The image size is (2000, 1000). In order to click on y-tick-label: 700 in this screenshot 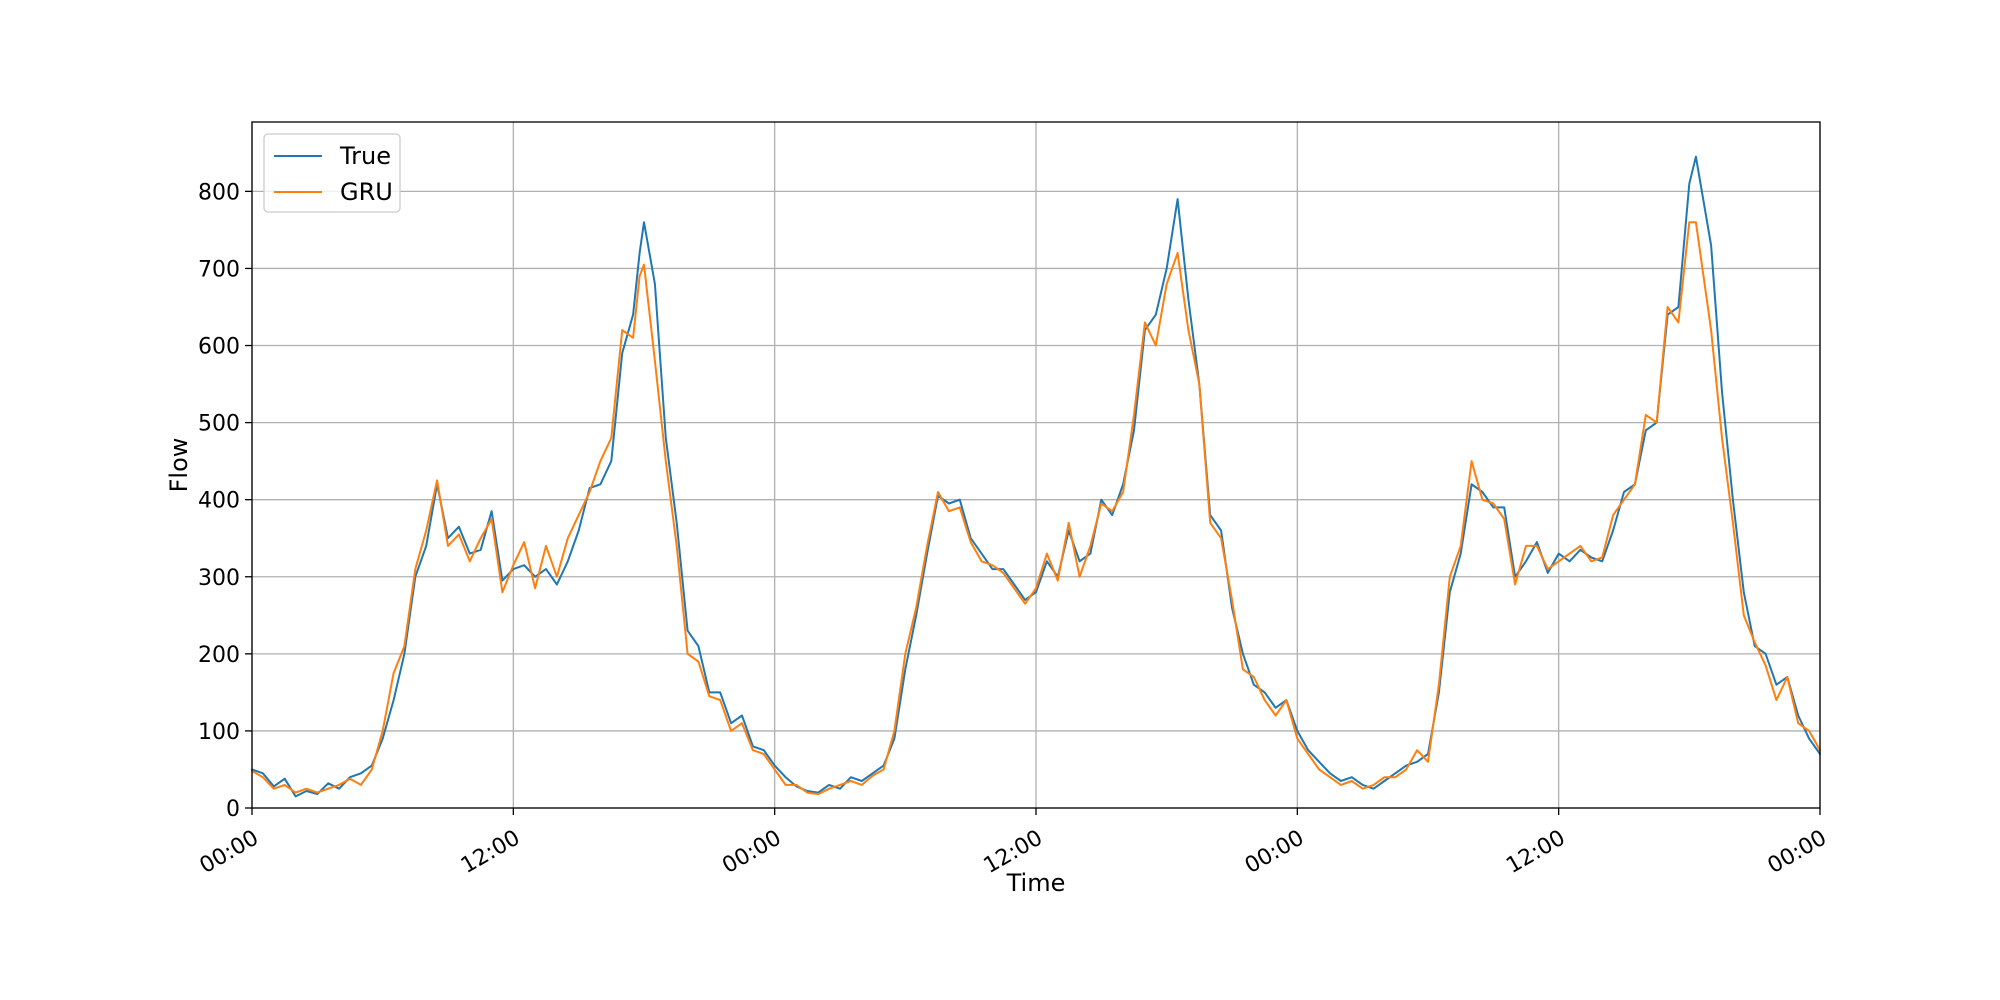, I will do `click(219, 269)`.